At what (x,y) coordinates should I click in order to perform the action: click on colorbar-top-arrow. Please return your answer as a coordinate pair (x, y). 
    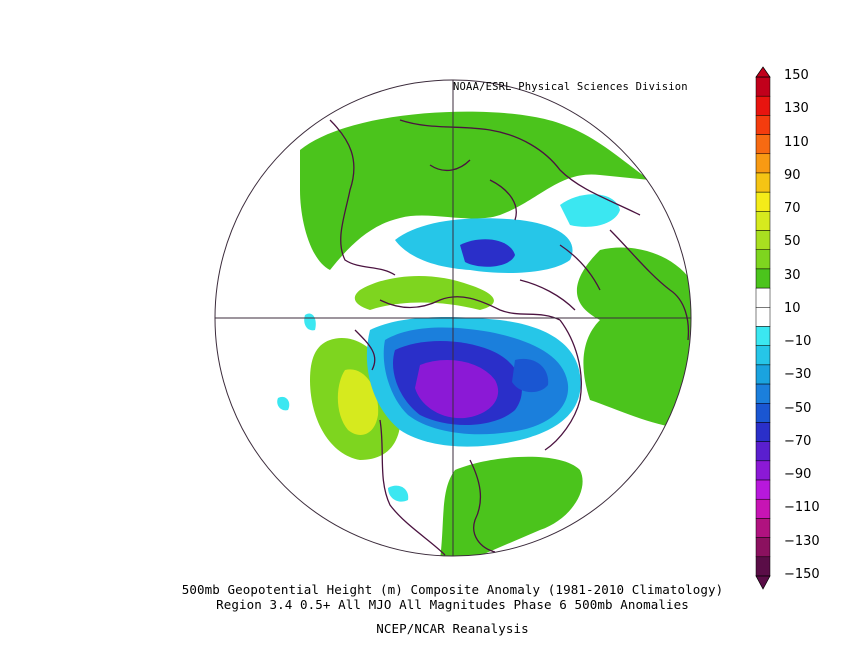
    Looking at the image, I should click on (763, 72).